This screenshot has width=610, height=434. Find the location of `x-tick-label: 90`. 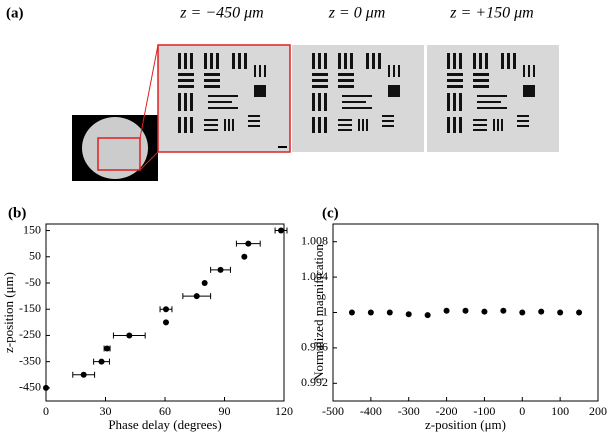

x-tick-label: 90 is located at coordinates (225, 411).